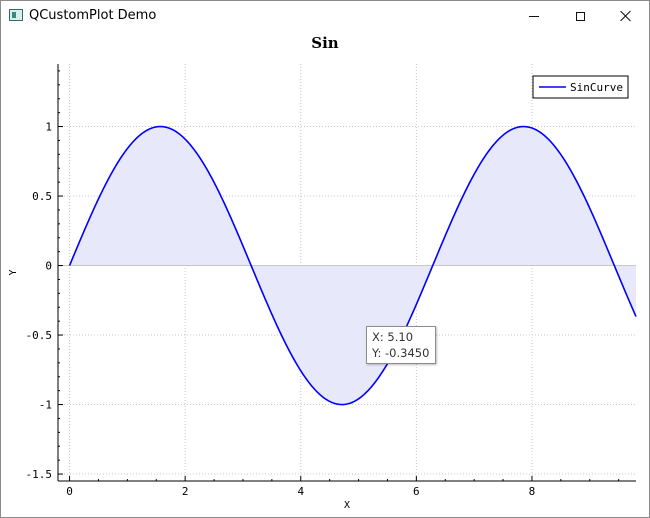 The height and width of the screenshot is (518, 650). Describe the element at coordinates (48, 127) in the screenshot. I see `y-tick-label: 1` at that location.